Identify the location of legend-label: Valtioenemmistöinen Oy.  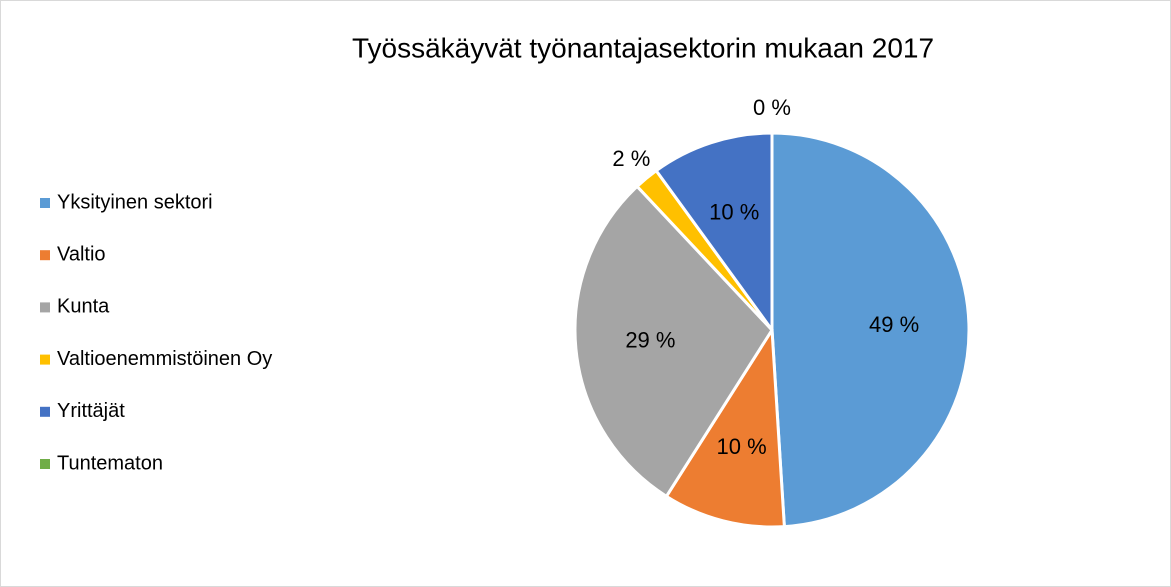
(164, 359).